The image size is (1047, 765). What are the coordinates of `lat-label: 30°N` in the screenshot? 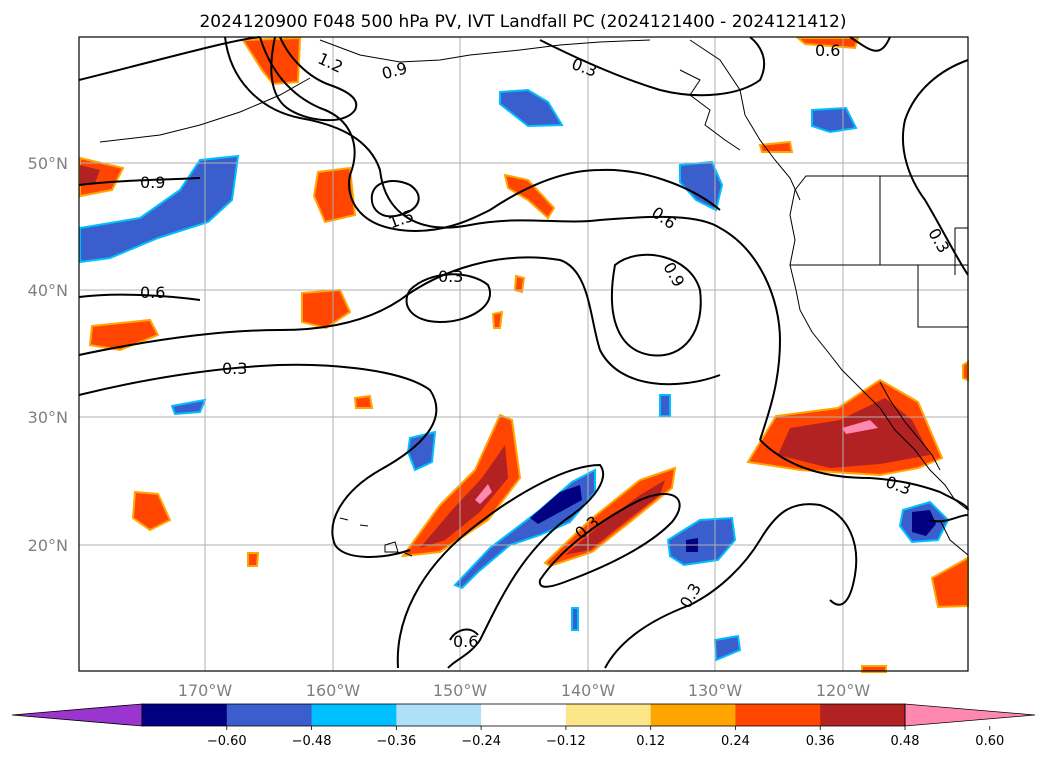 It's located at (48, 417).